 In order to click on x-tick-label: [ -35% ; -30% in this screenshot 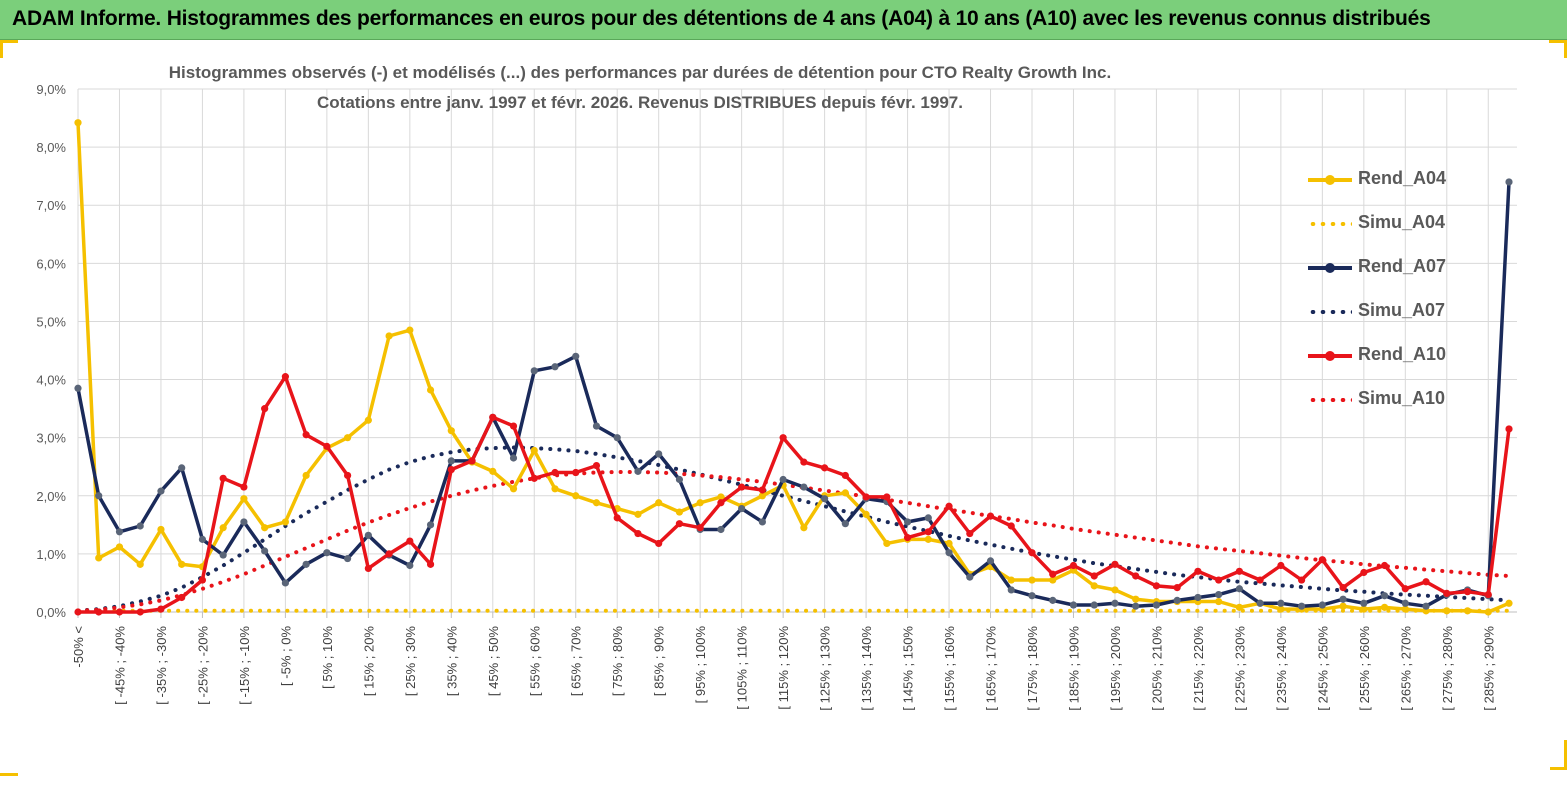, I will do `click(161, 665)`.